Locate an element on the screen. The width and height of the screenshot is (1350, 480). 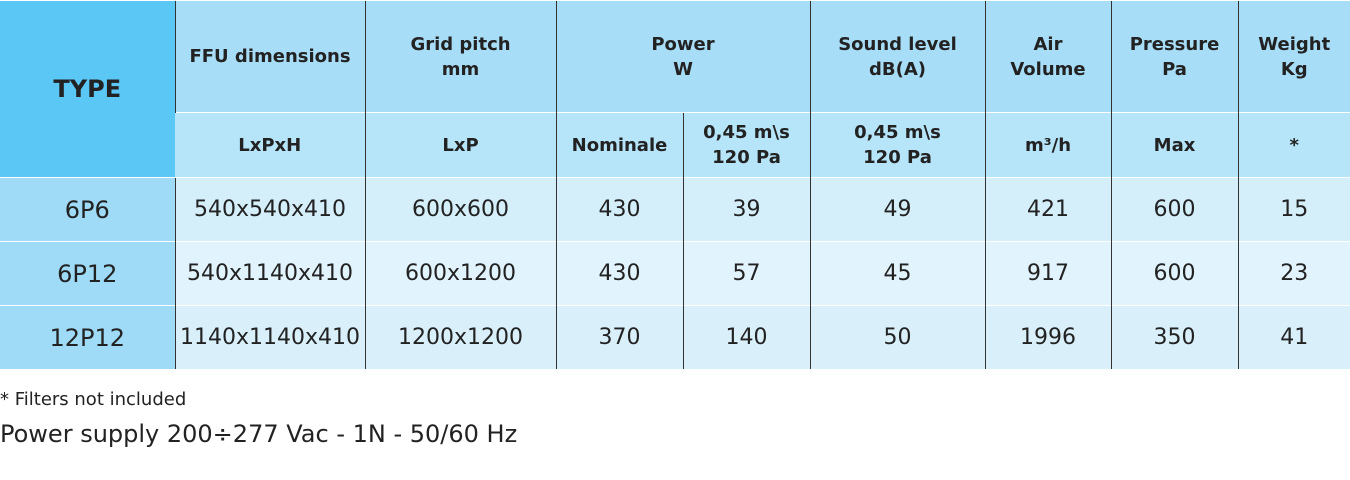
type-cell: 6P6 is located at coordinates (87, 209).